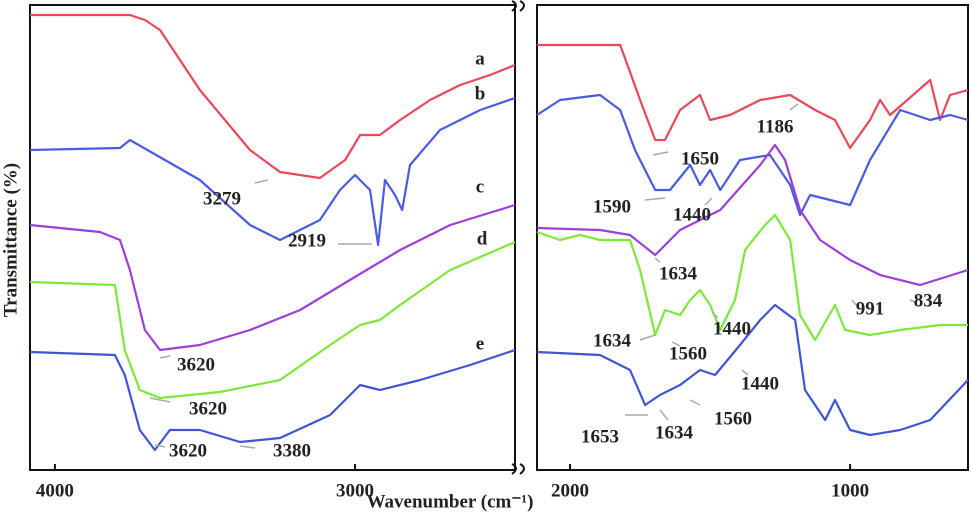 This screenshot has height=521, width=972. What do you see at coordinates (307, 240) in the screenshot?
I see `annotation: 2919` at bounding box center [307, 240].